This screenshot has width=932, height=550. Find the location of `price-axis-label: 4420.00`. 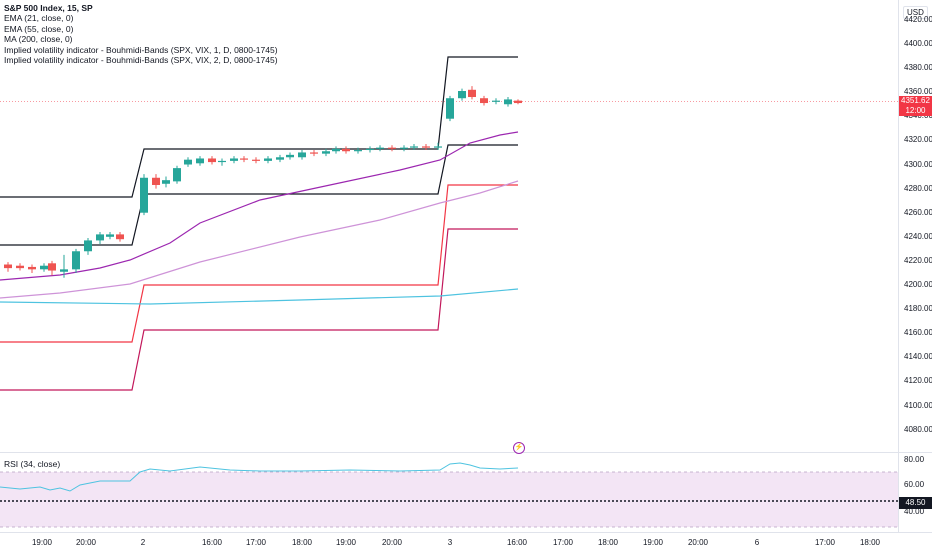

price-axis-label: 4420.00 is located at coordinates (918, 19).